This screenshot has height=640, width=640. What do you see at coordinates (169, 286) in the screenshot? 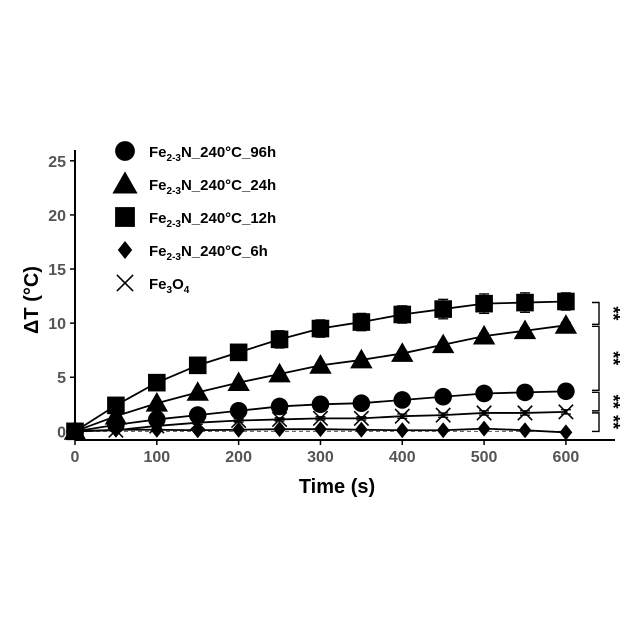
I see `legend-label: Fe3O4` at bounding box center [169, 286].